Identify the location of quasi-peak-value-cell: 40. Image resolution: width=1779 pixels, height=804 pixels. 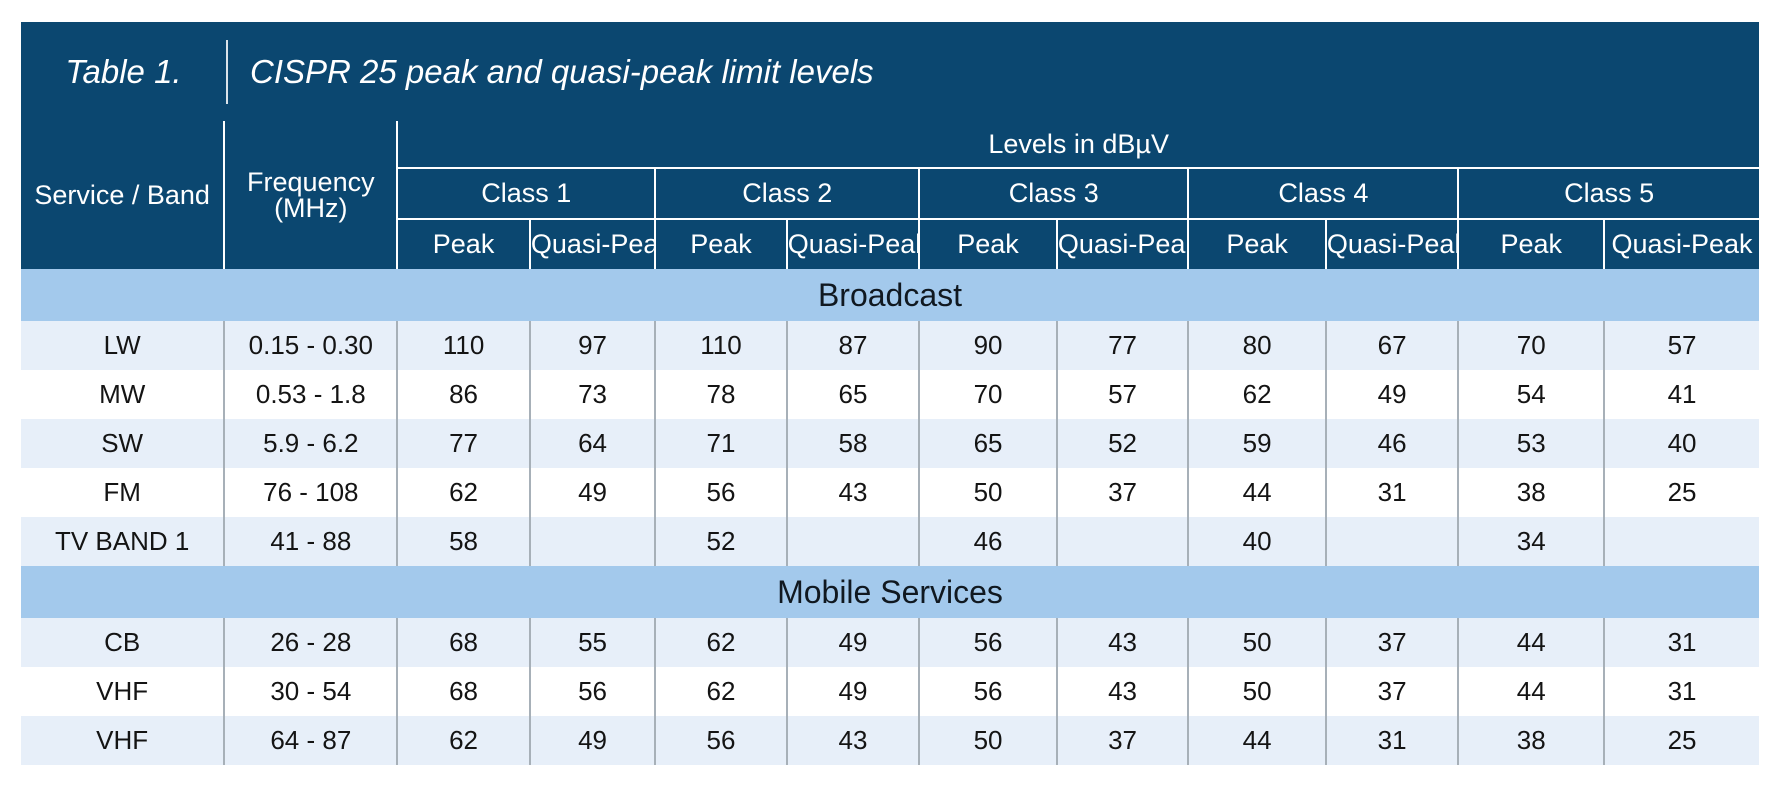
(1681, 443).